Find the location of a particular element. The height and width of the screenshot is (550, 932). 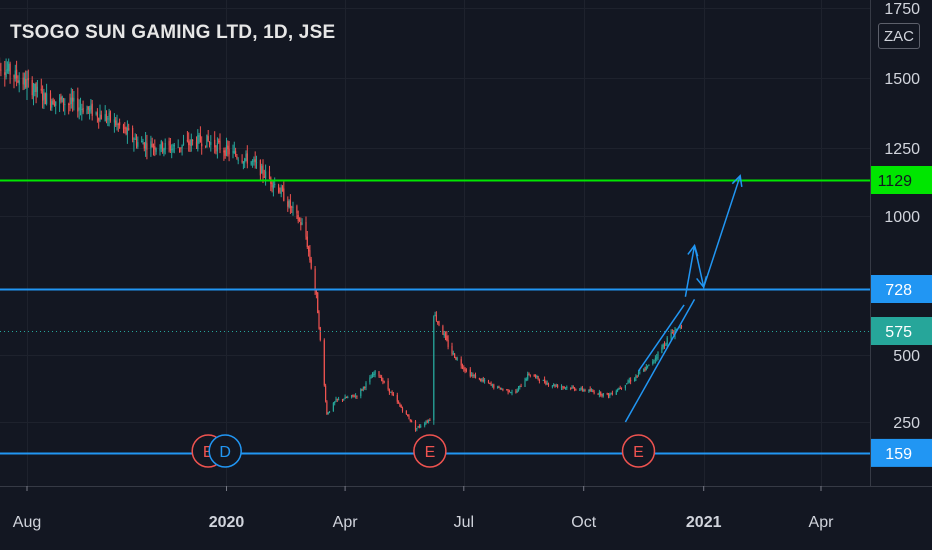

event-marker-circle is located at coordinates (225, 451).